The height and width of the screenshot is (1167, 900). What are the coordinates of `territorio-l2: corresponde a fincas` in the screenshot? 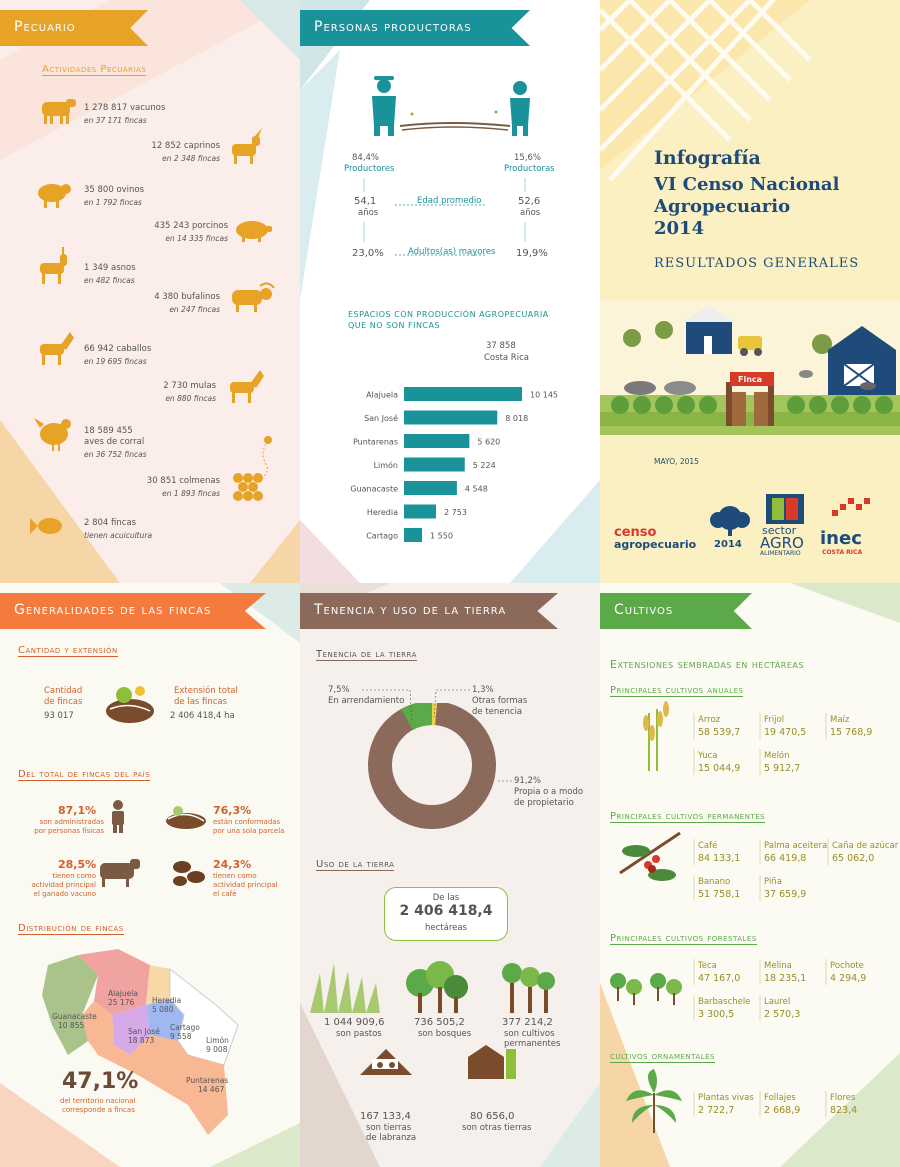 It's located at (98, 1110).